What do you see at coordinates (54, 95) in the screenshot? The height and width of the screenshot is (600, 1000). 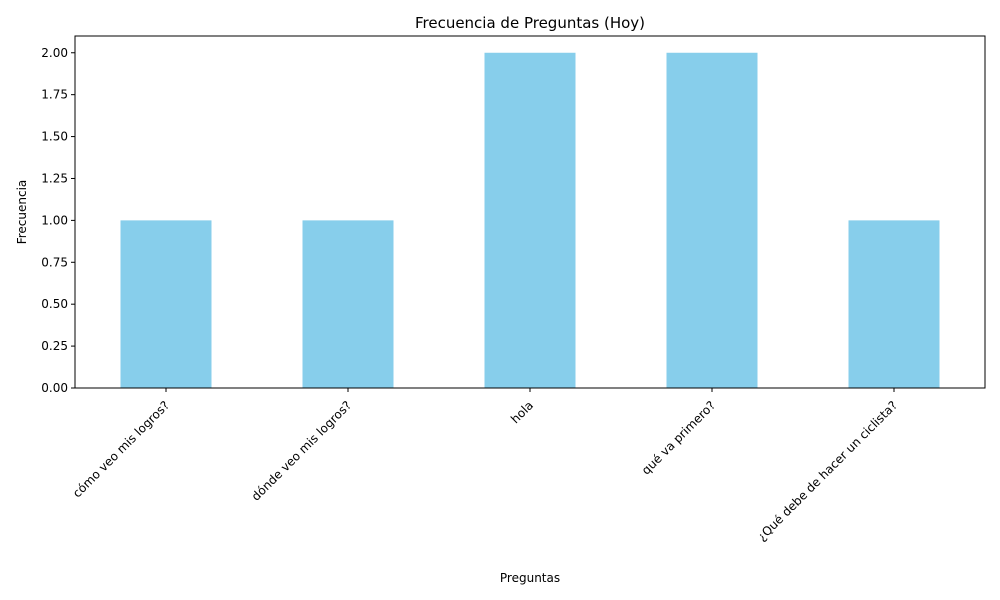 I see `y-tick-label-7: 1.75` at bounding box center [54, 95].